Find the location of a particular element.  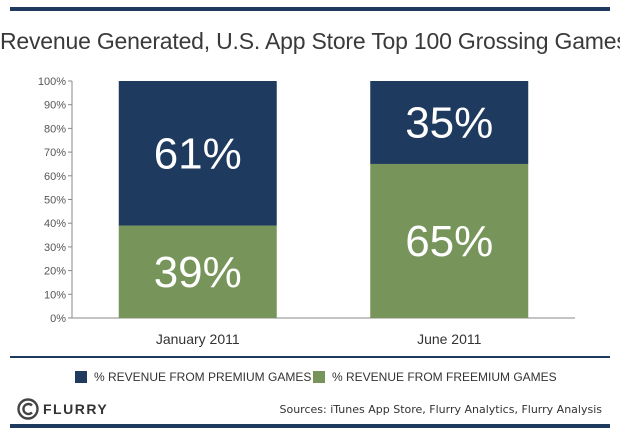

legend-item-freemium: % REVENUE FROM FREEMIUM GAMES is located at coordinates (435, 377).